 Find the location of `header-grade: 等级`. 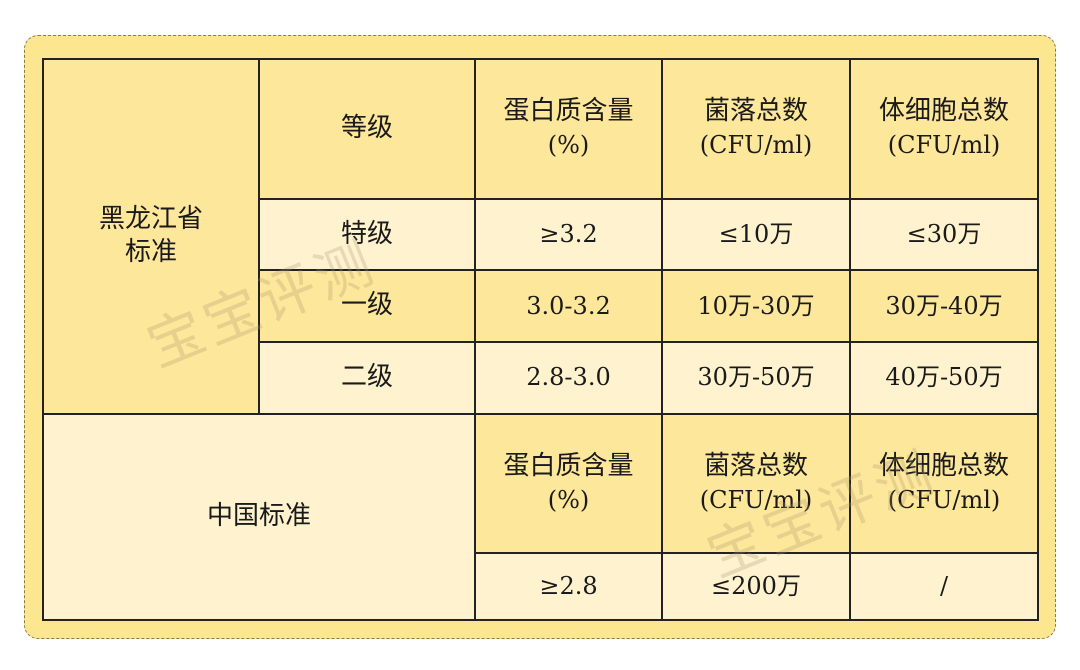

header-grade: 等级 is located at coordinates (367, 129).